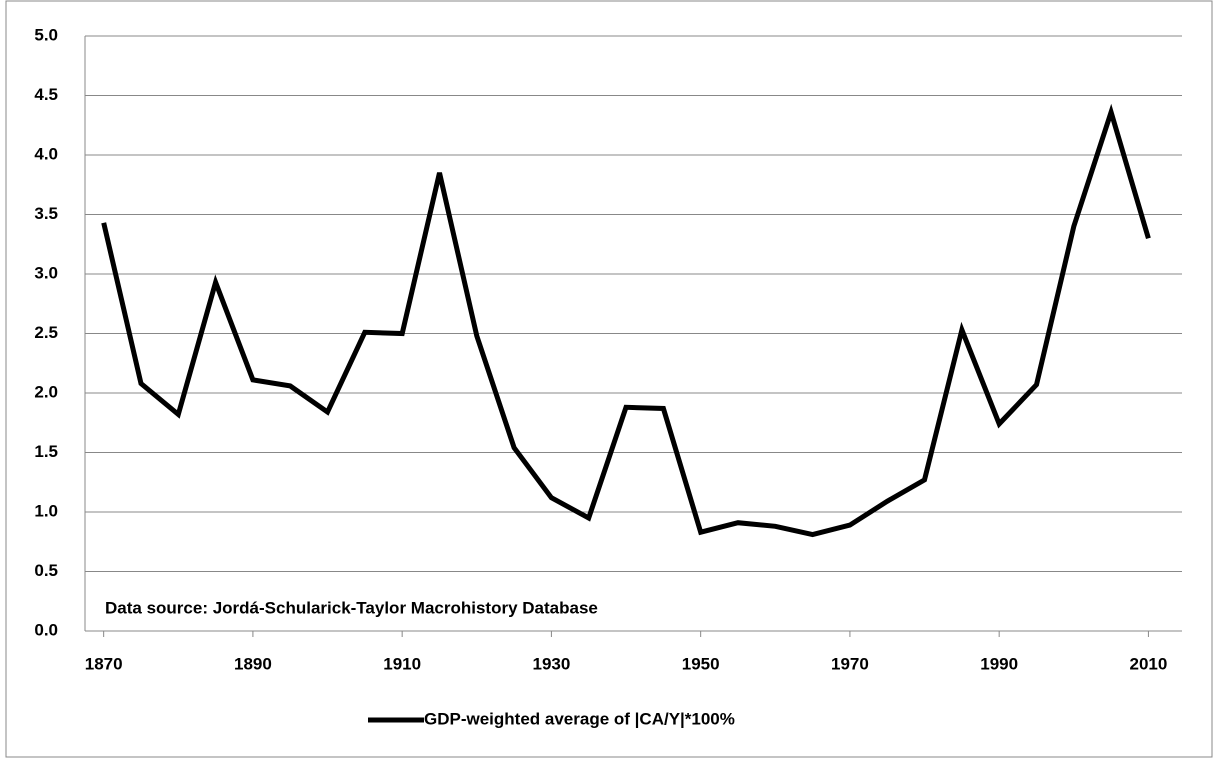  What do you see at coordinates (253, 663) in the screenshot?
I see `x-tick-label: 1890` at bounding box center [253, 663].